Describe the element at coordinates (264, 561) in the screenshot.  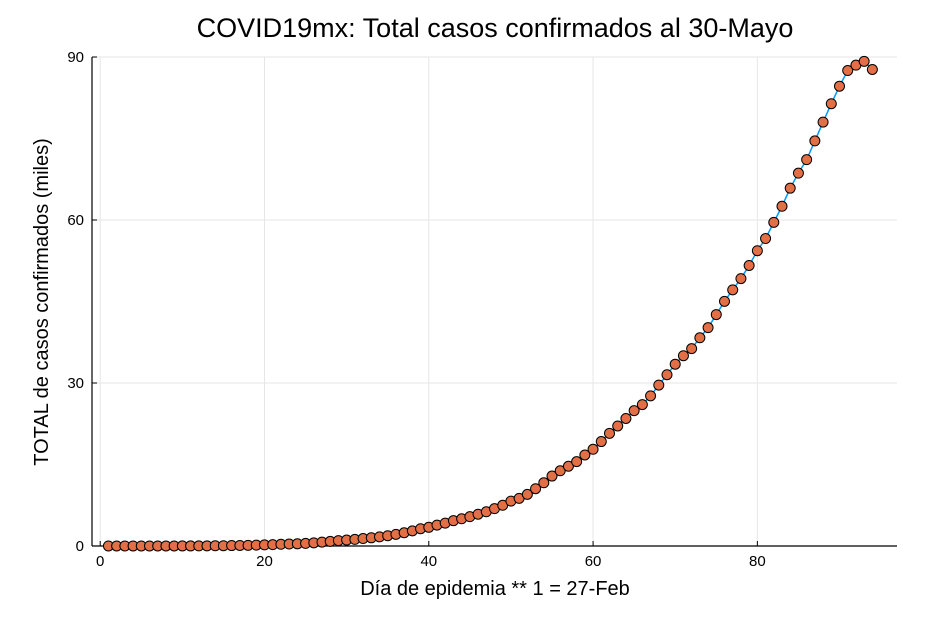
I see `x-tick-label: 20` at that location.